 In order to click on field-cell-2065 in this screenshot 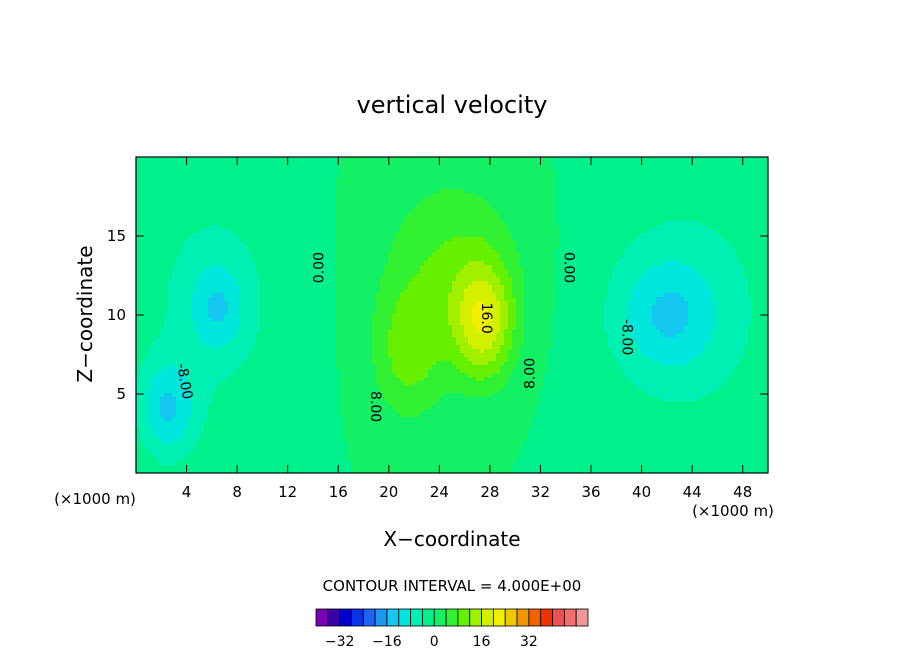, I will do `click(182, 211)`.